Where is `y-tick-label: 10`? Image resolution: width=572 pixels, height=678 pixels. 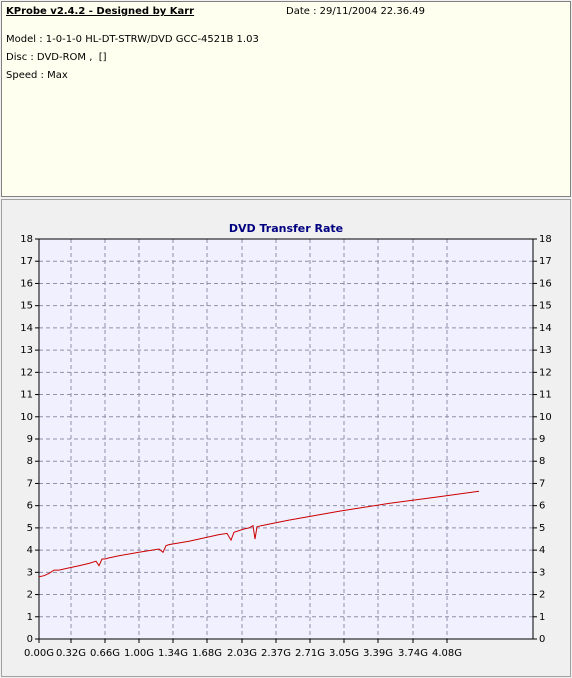
y-tick-label: 10 is located at coordinates (26, 417).